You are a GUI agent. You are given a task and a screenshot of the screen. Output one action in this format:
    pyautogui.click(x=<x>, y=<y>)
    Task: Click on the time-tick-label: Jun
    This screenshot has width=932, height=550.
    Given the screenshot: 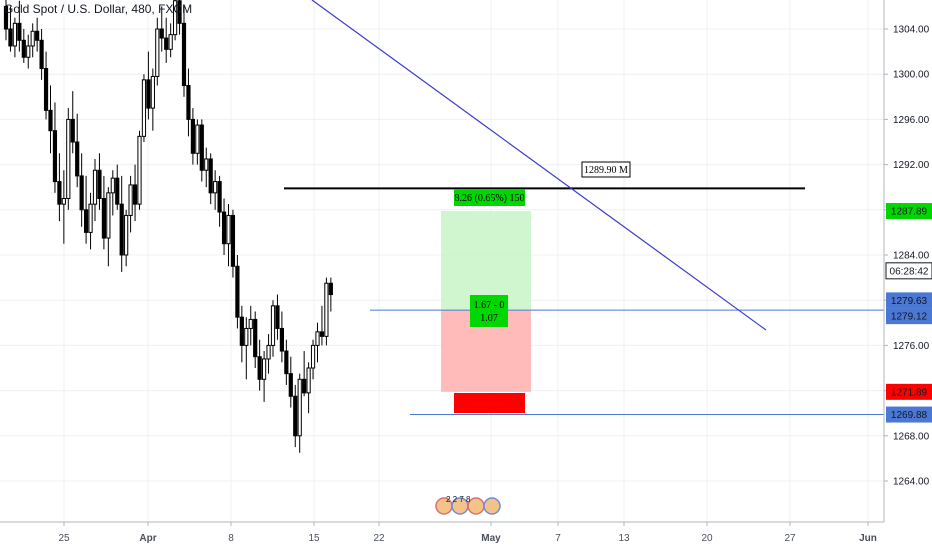 What is the action you would take?
    pyautogui.click(x=868, y=538)
    